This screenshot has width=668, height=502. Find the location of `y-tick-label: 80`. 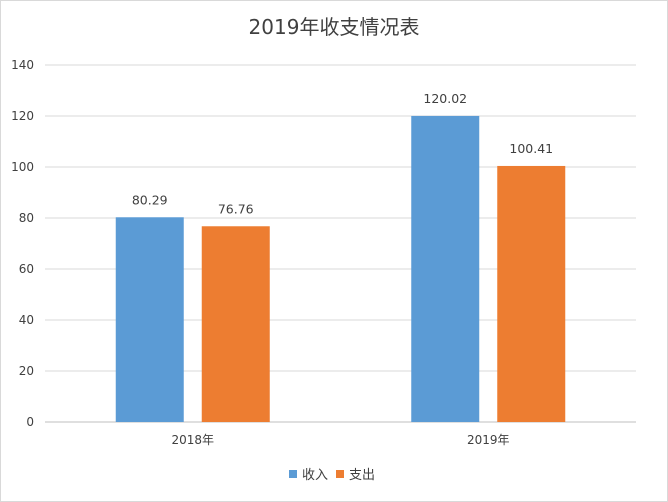

y-tick-label: 80 is located at coordinates (26, 218).